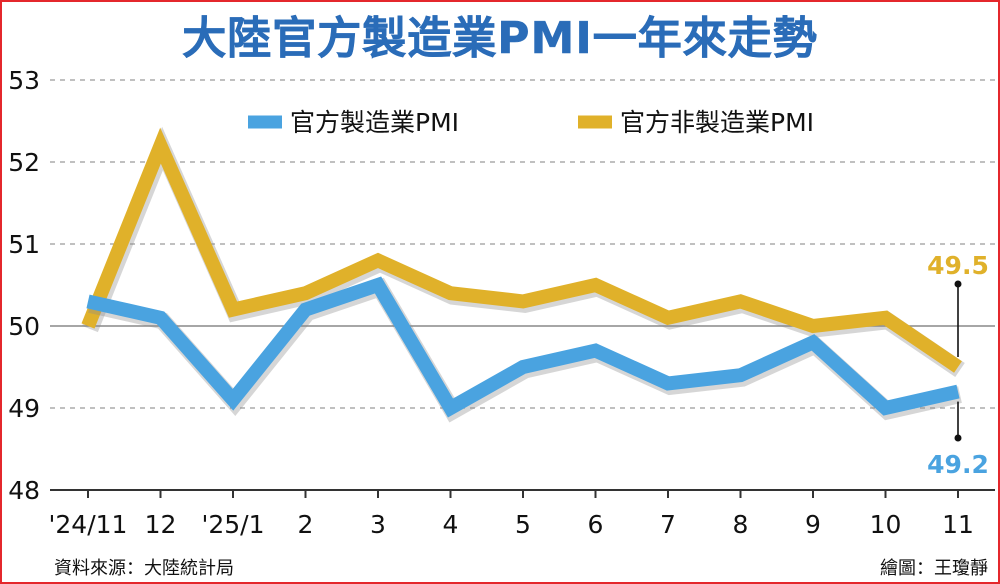  I want to click on graphic-credit: 繪圖：王瓊靜, so click(934, 568).